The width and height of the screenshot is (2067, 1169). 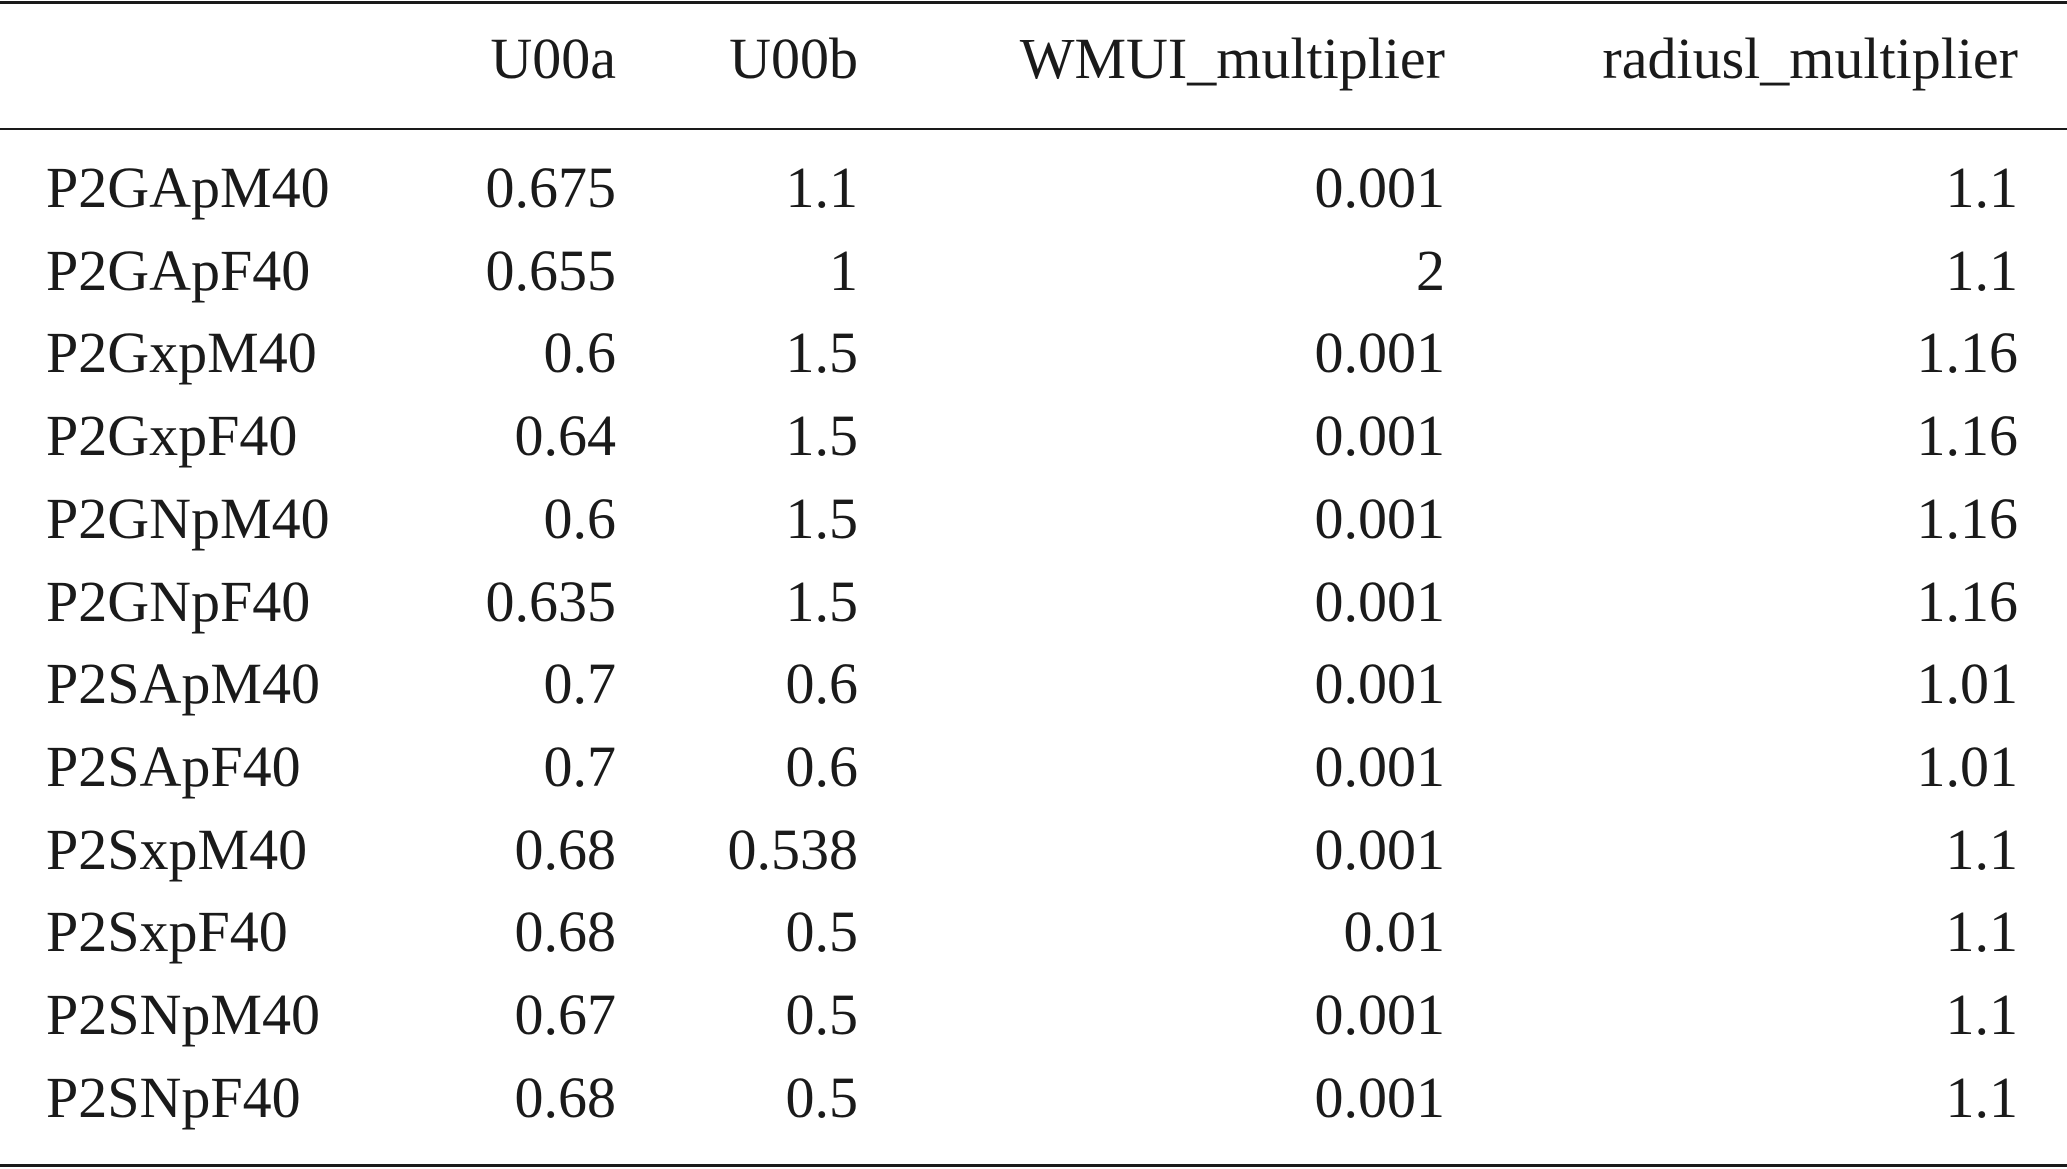 I want to click on table-cell: 0.675, so click(x=551, y=187).